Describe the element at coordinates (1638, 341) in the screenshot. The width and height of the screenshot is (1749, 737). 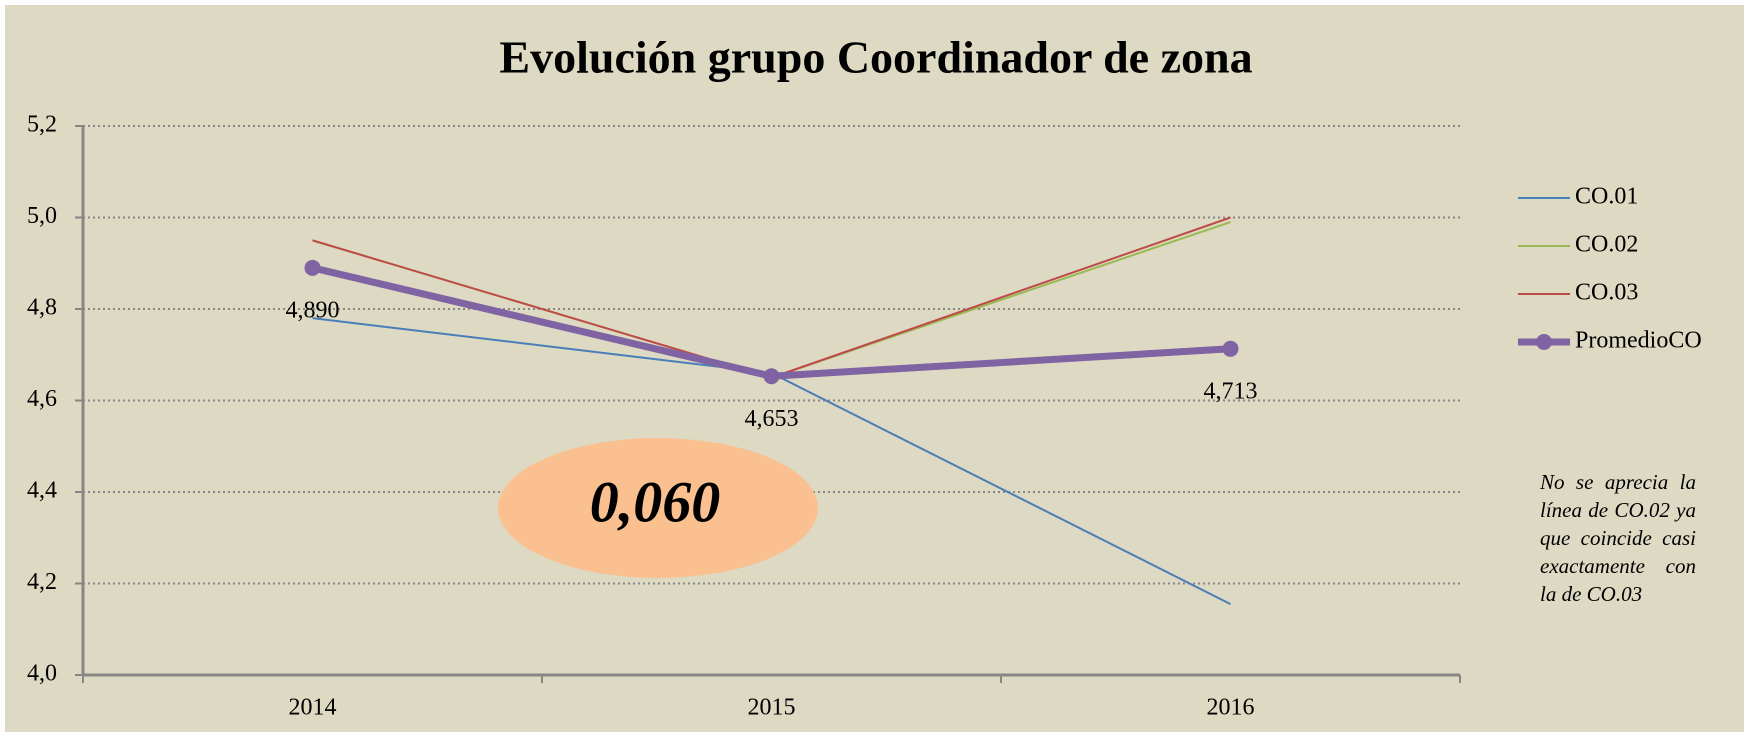
I see `legend-label: PromedioCO` at that location.